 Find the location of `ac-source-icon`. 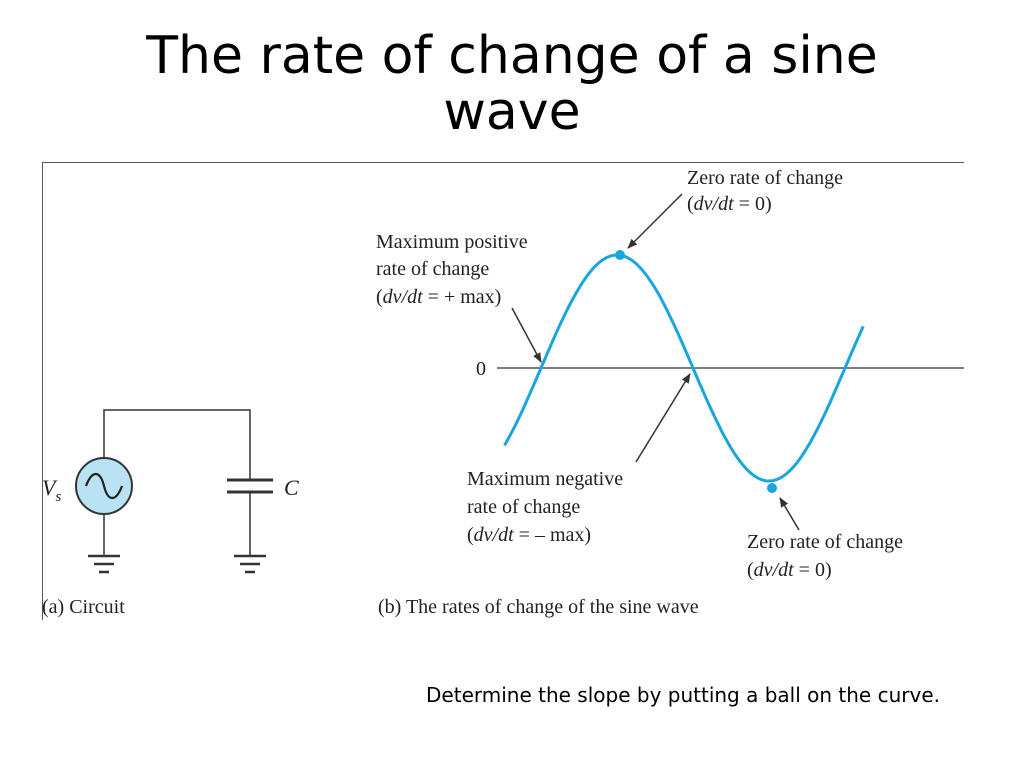

ac-source-icon is located at coordinates (104, 486).